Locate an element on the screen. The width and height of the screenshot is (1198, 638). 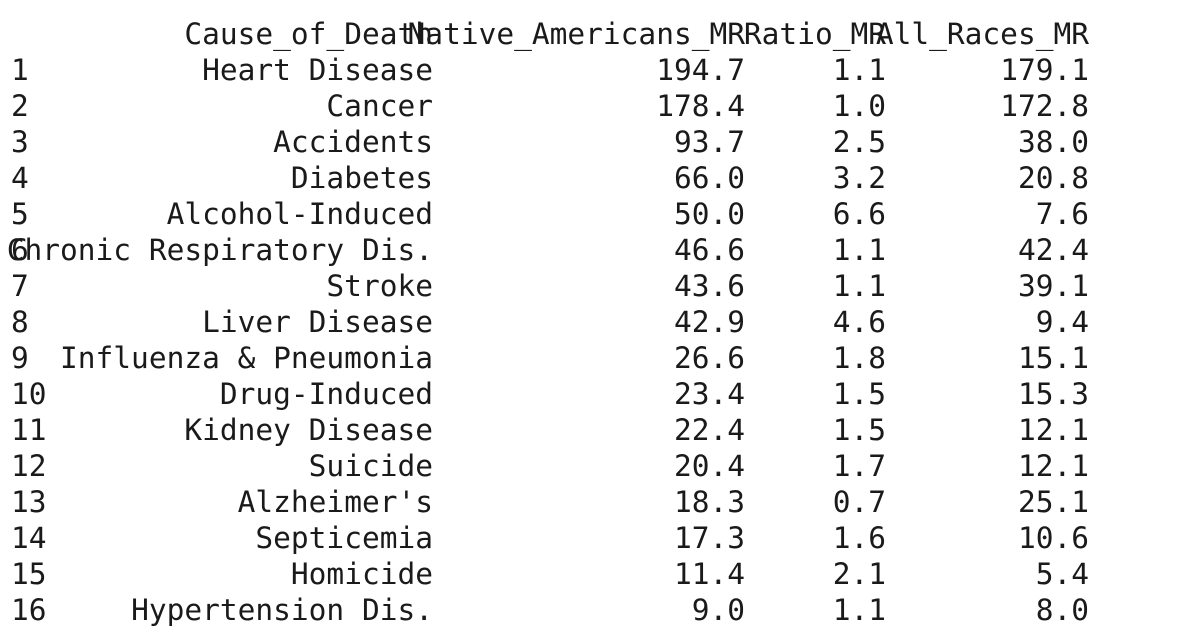
row-index: 5 is located at coordinates (20, 214).